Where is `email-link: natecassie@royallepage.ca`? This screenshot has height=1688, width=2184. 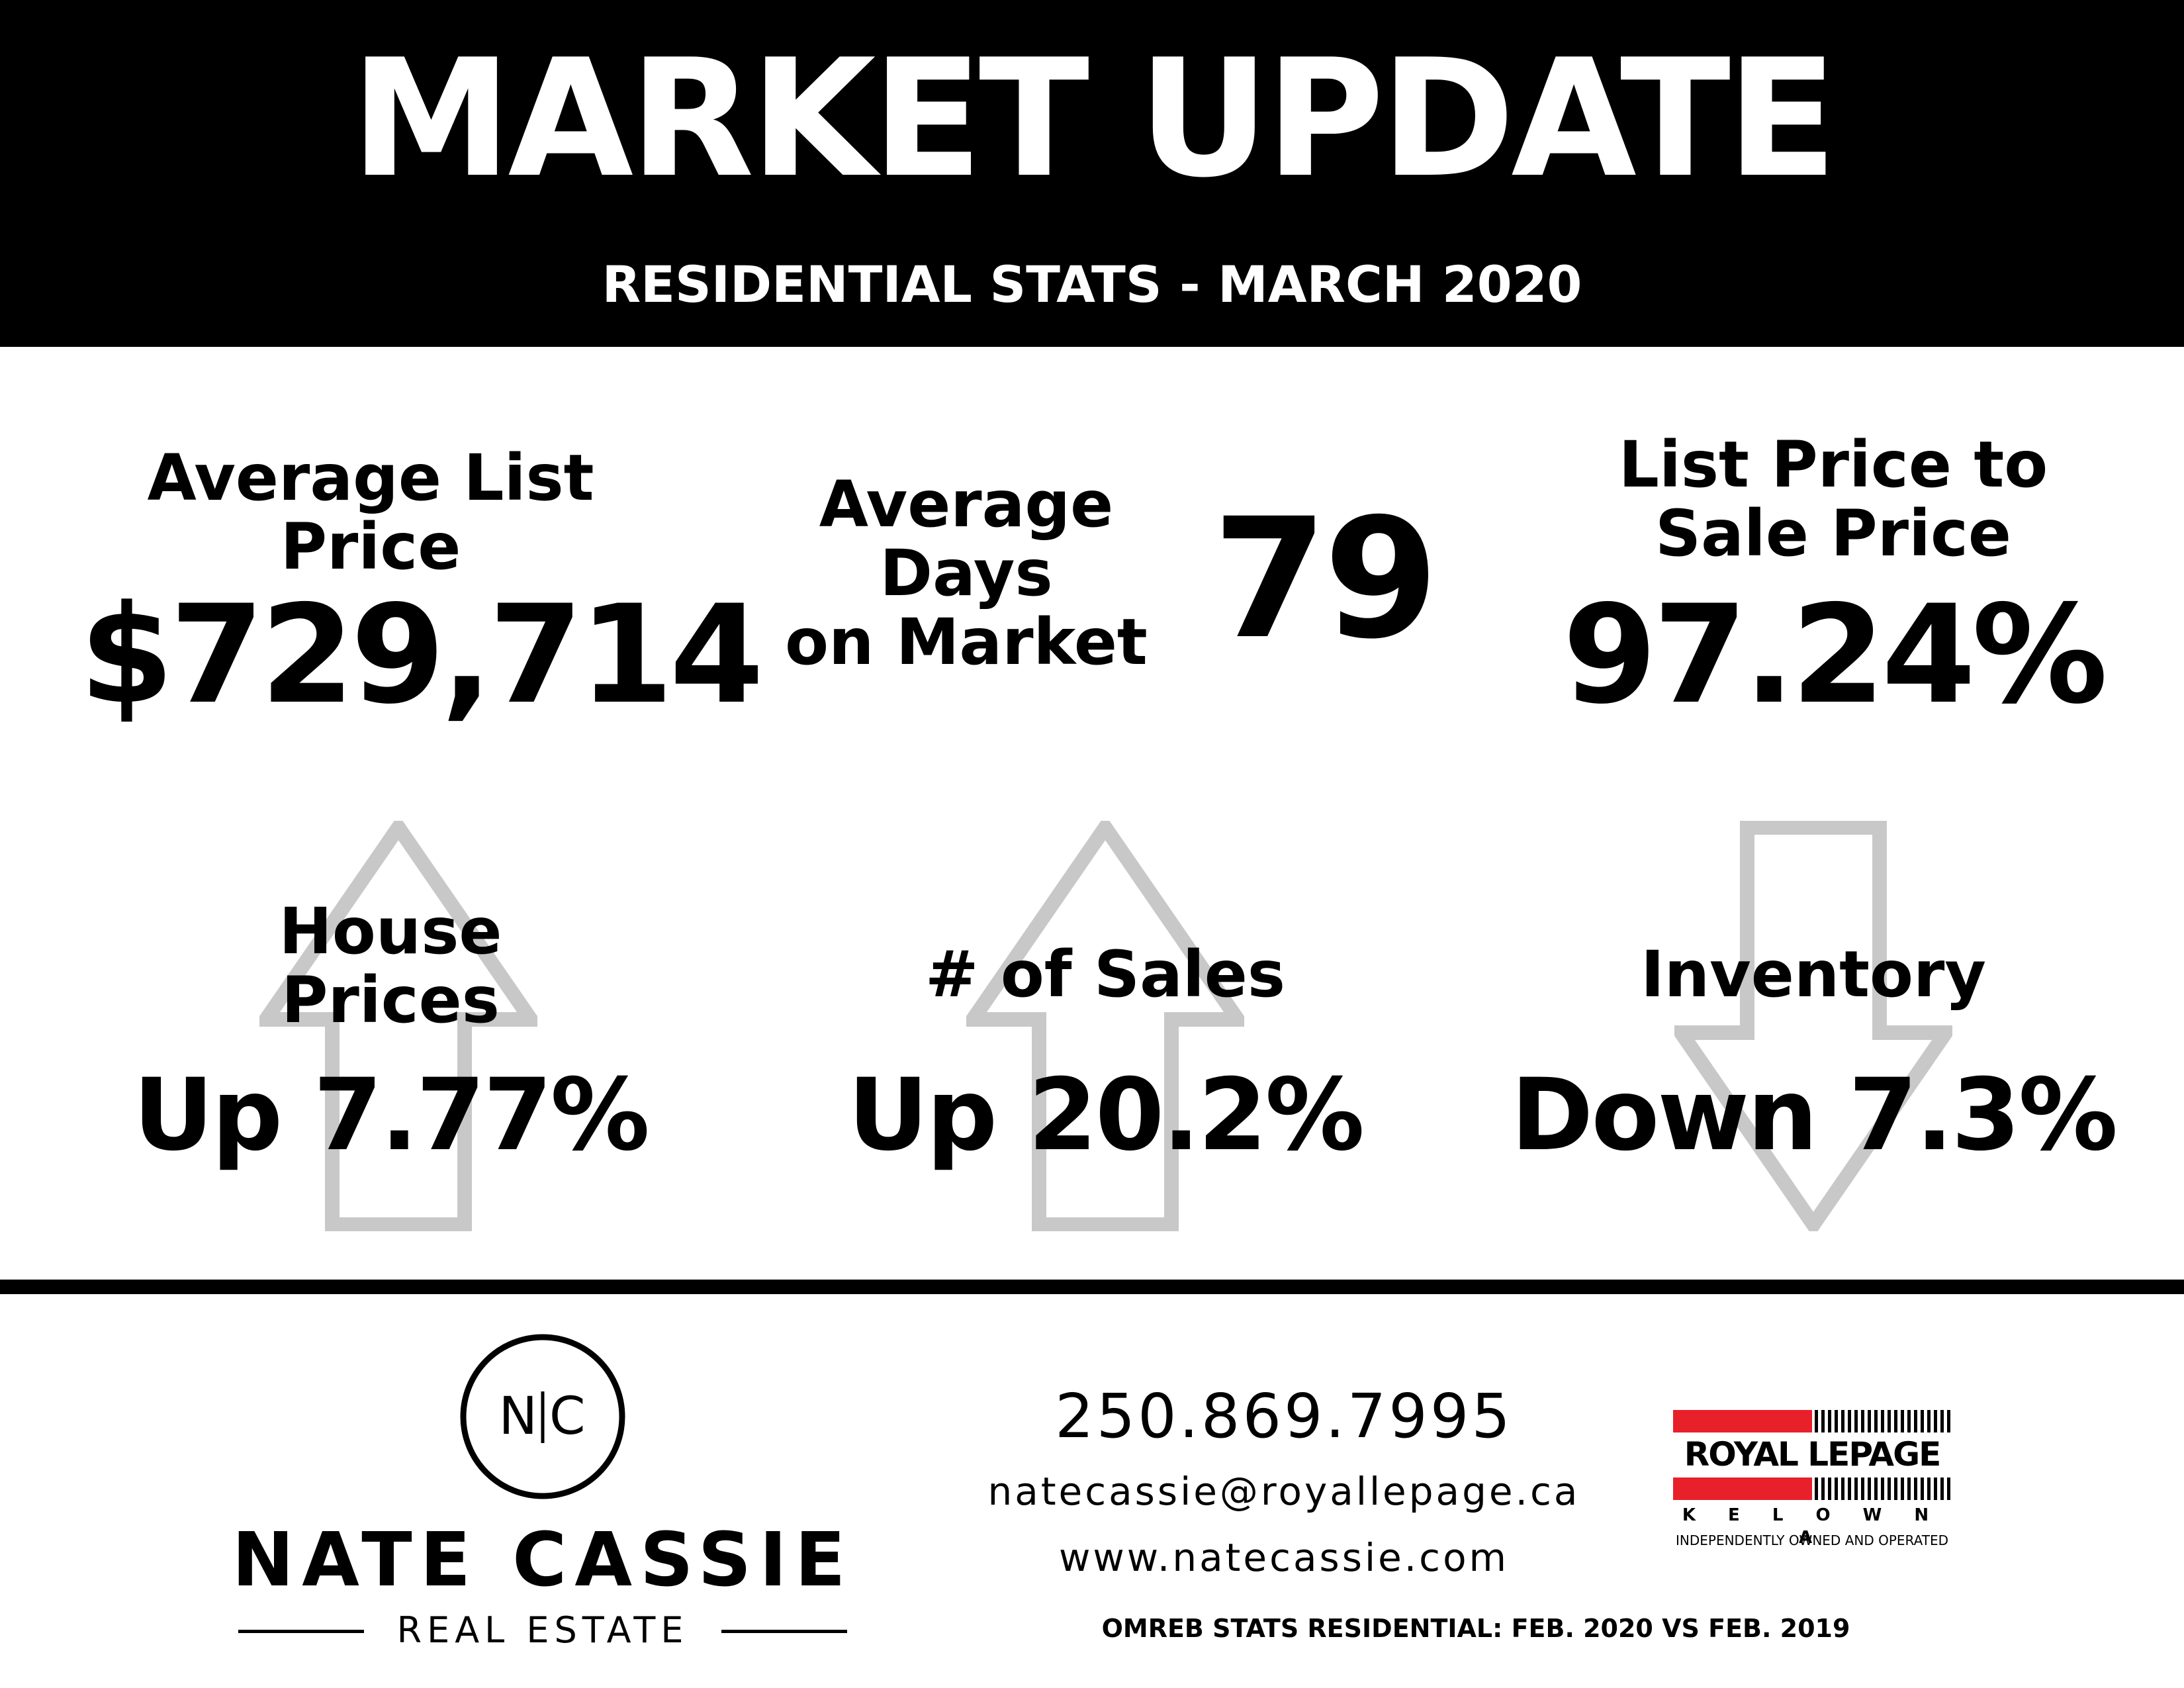 email-link: natecassie@royallepage.ca is located at coordinates (1283, 1491).